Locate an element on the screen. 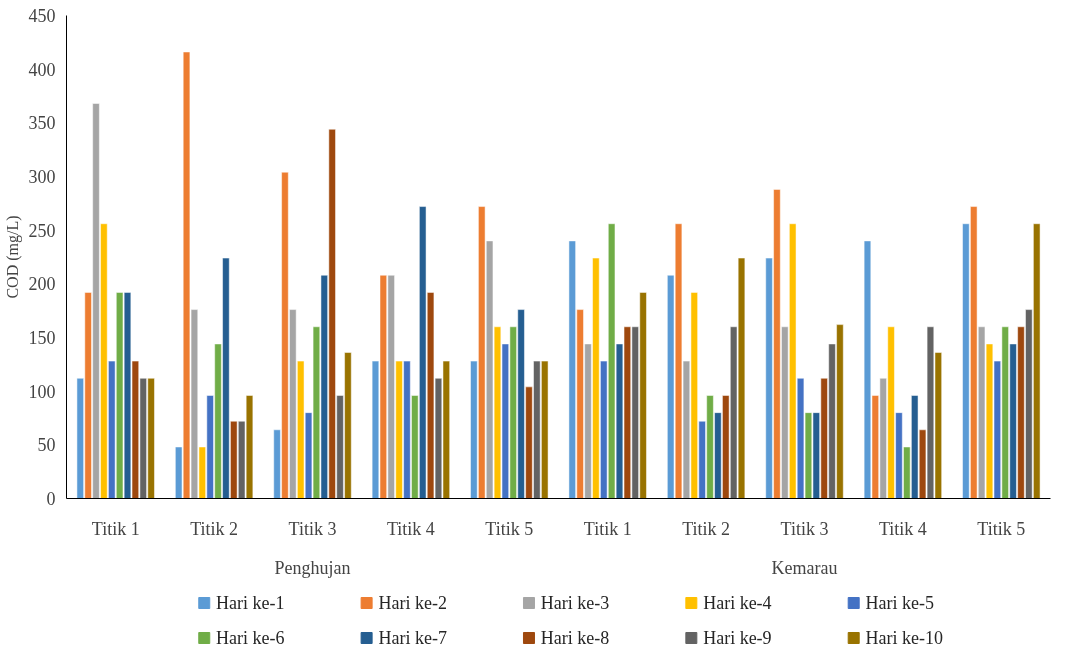 Image resolution: width=1067 pixels, height=671 pixels. y-tick-label: 200 is located at coordinates (42, 284).